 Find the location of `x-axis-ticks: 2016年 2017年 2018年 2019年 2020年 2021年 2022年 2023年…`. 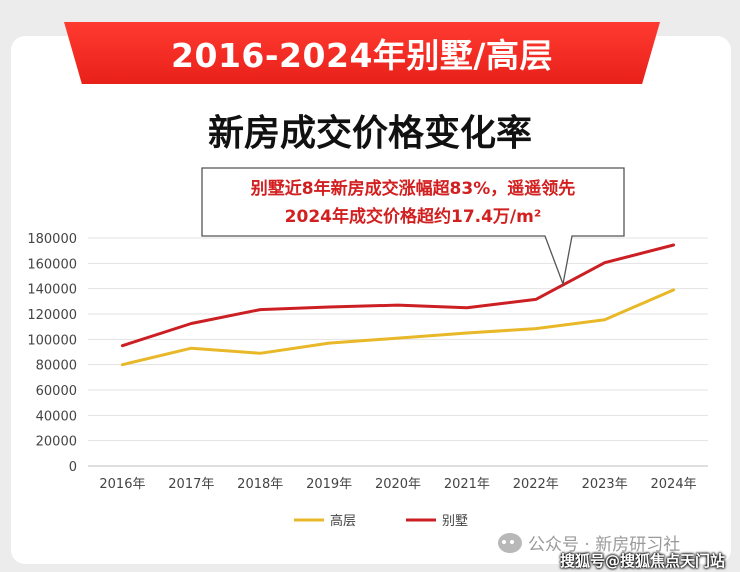

x-axis-ticks: 2016年 2017年 2018年 2019年 2020年 2021年 2022年 2023年… is located at coordinates (397, 484).